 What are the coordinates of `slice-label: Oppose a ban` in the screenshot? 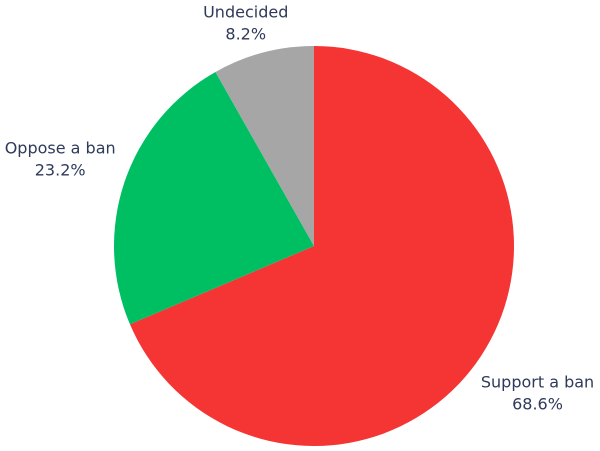 It's located at (60, 147).